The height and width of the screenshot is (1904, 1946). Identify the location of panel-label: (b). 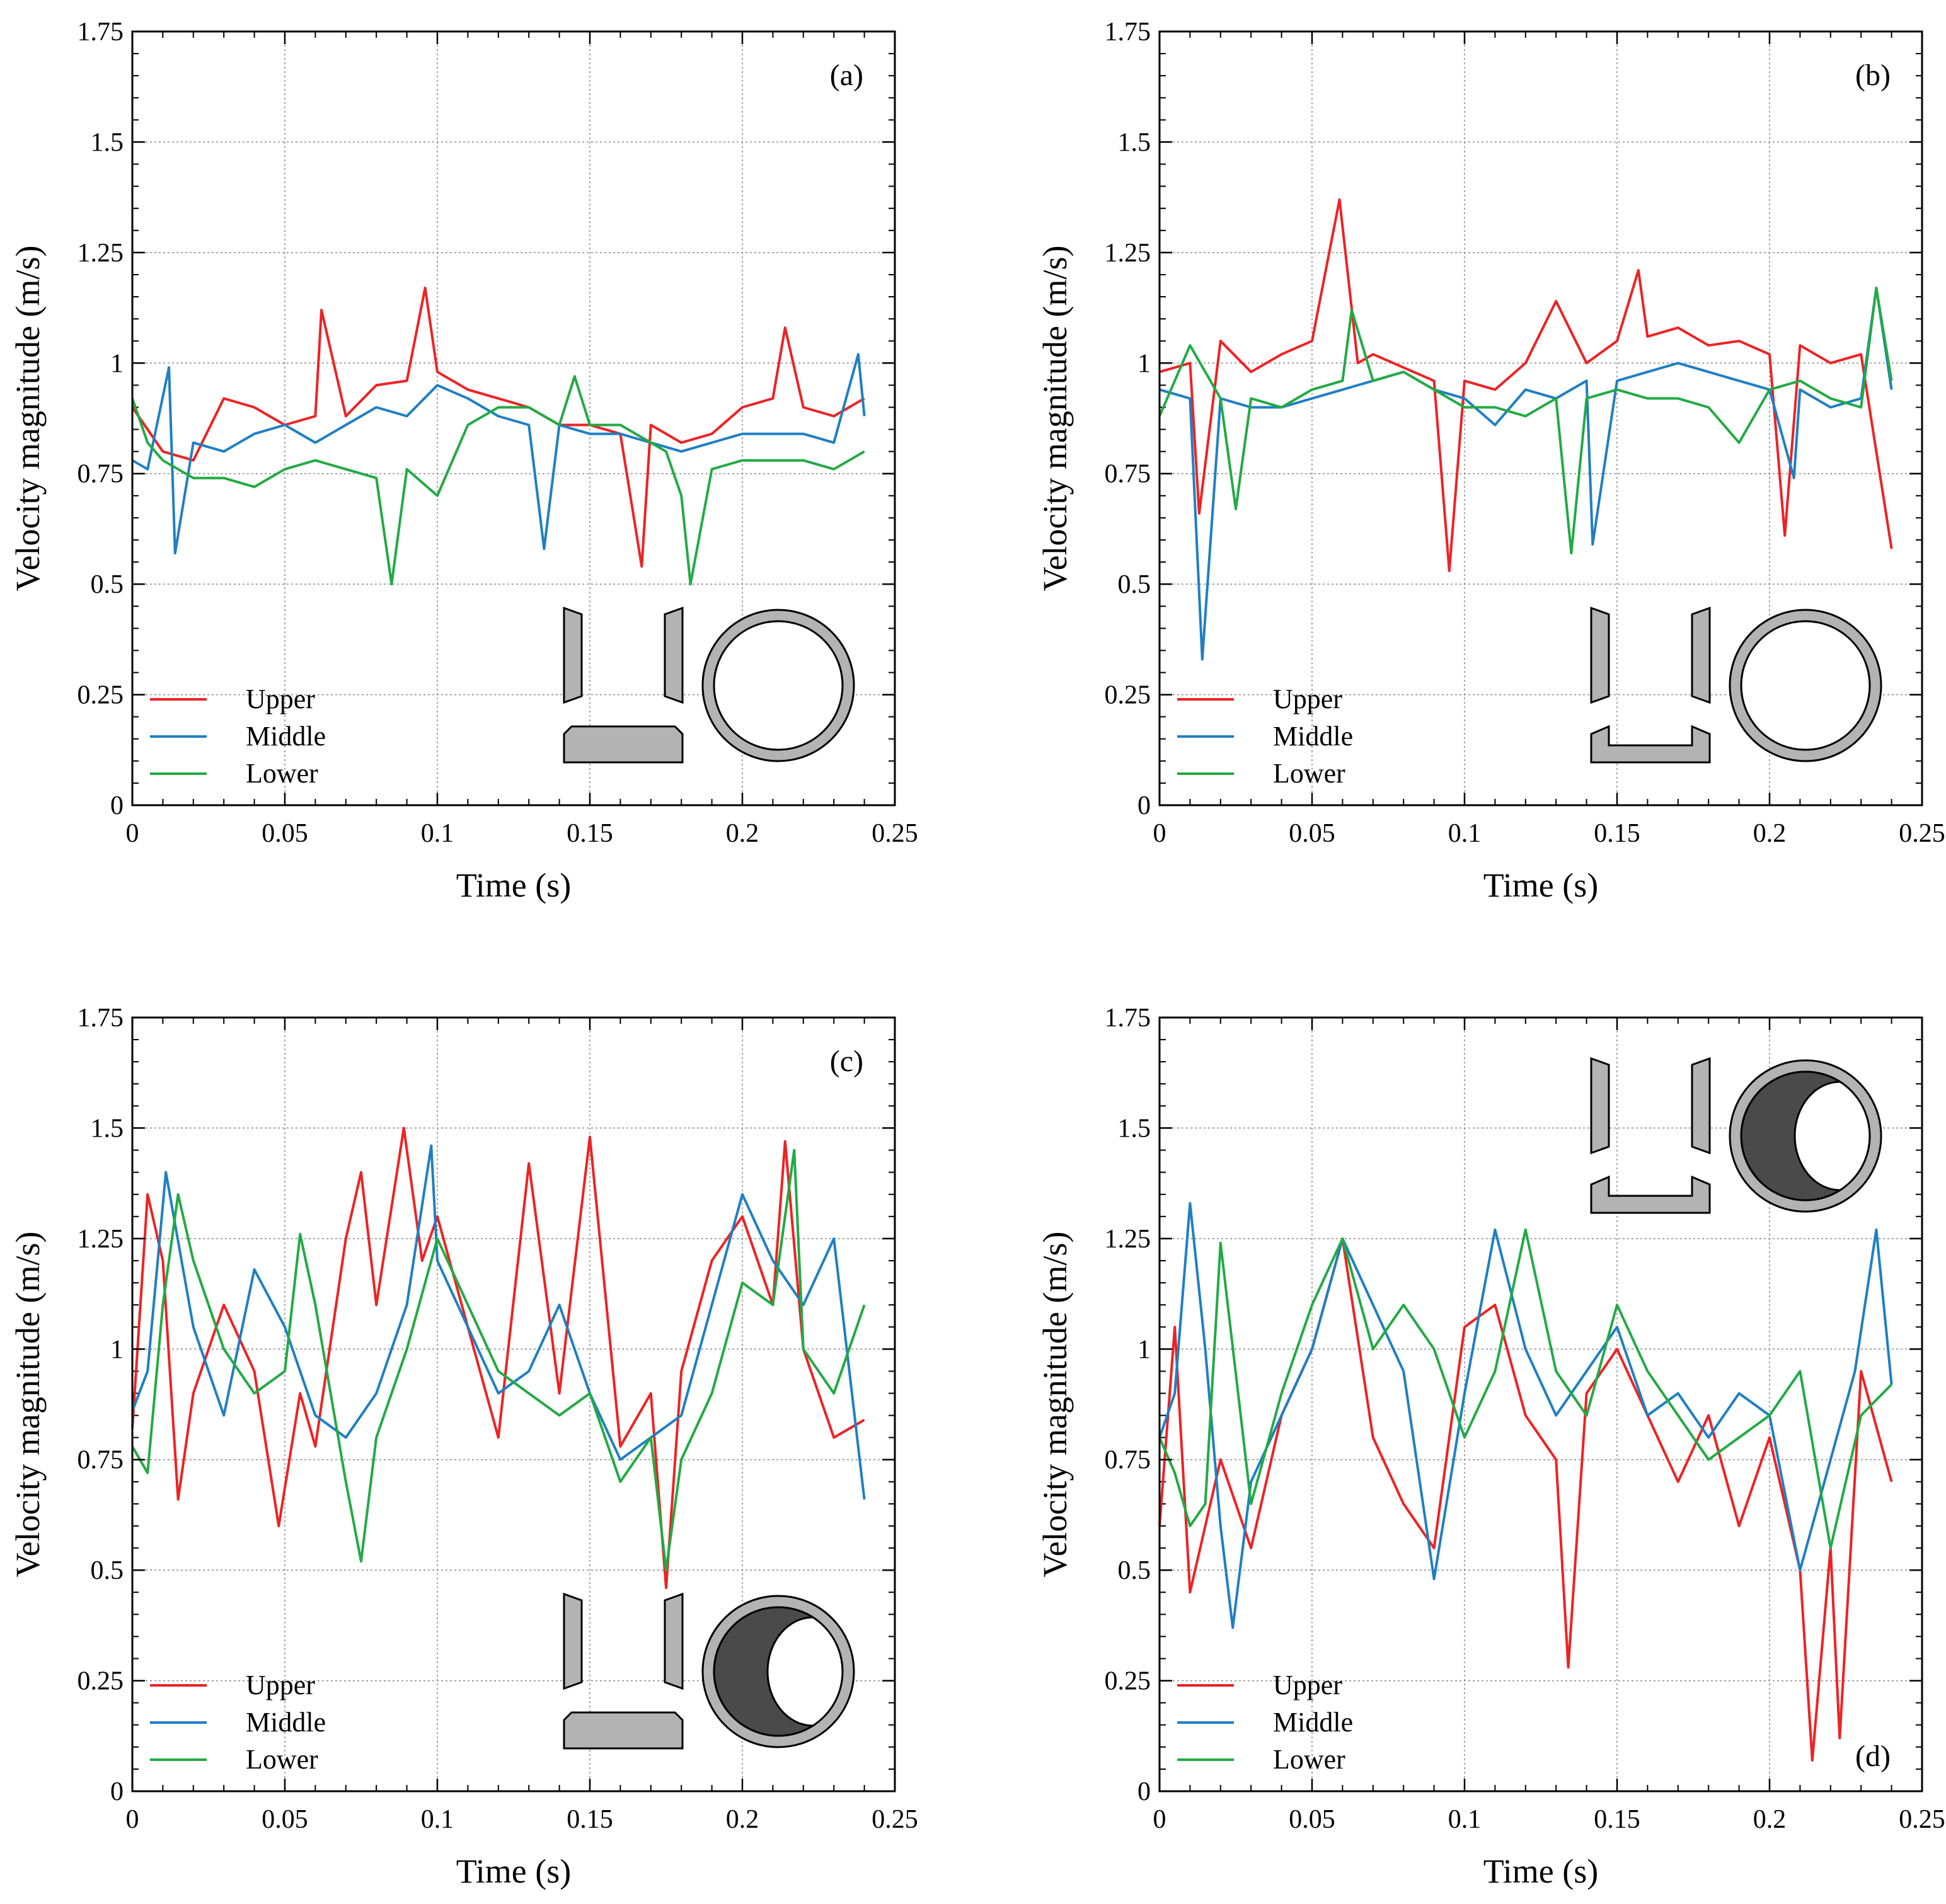
(1873, 75).